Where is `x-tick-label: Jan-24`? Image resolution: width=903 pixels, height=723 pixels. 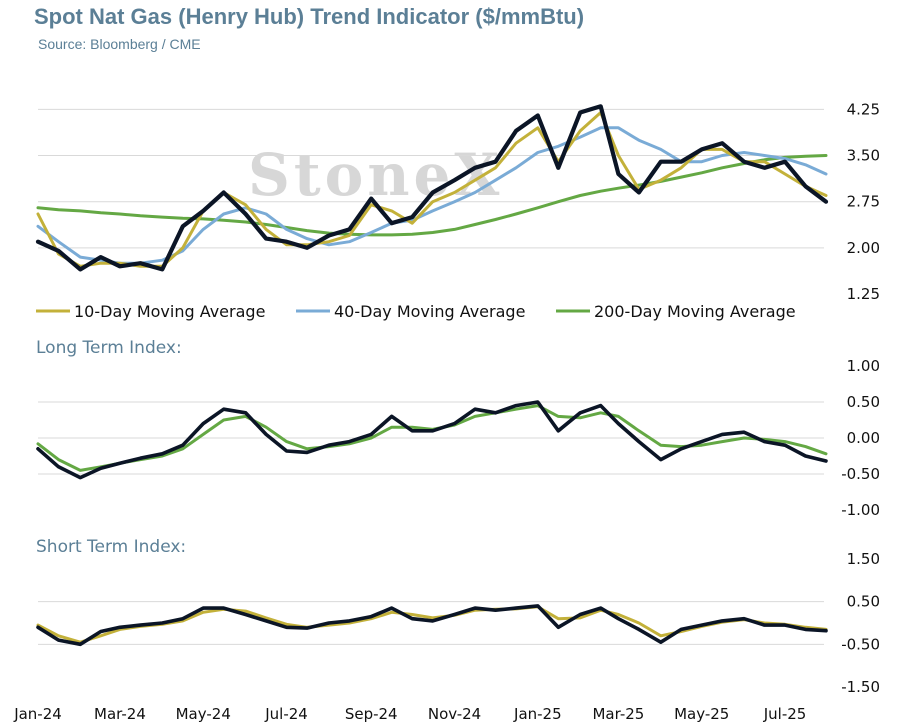 x-tick-label: Jan-24 is located at coordinates (37, 714).